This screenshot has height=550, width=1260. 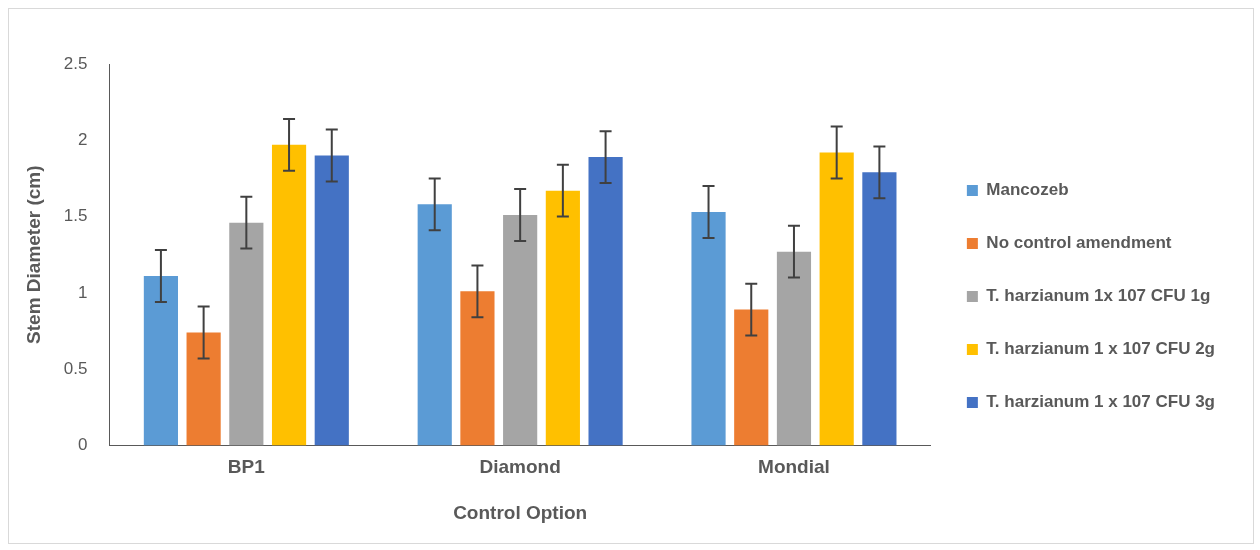 I want to click on legend-label: Mancozeb, so click(x=1027, y=190).